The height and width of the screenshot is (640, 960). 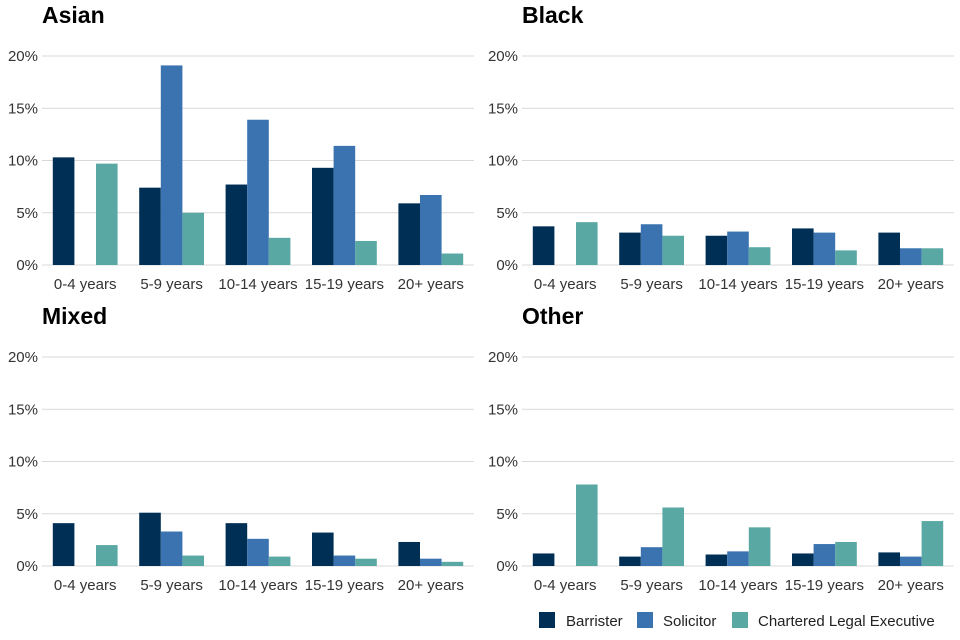 What do you see at coordinates (645, 620) in the screenshot?
I see `legend-swatch-solicitor` at bounding box center [645, 620].